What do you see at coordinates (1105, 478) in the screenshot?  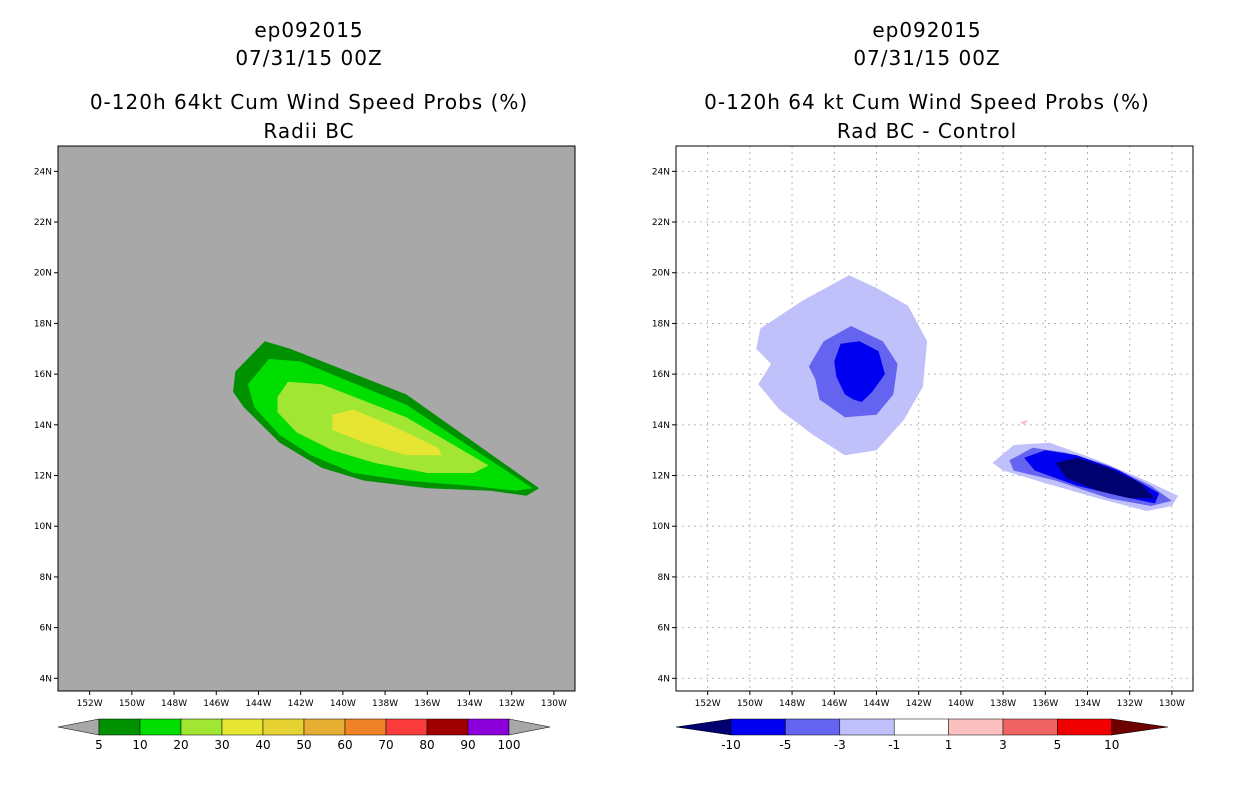 I see `contour-_10` at bounding box center [1105, 478].